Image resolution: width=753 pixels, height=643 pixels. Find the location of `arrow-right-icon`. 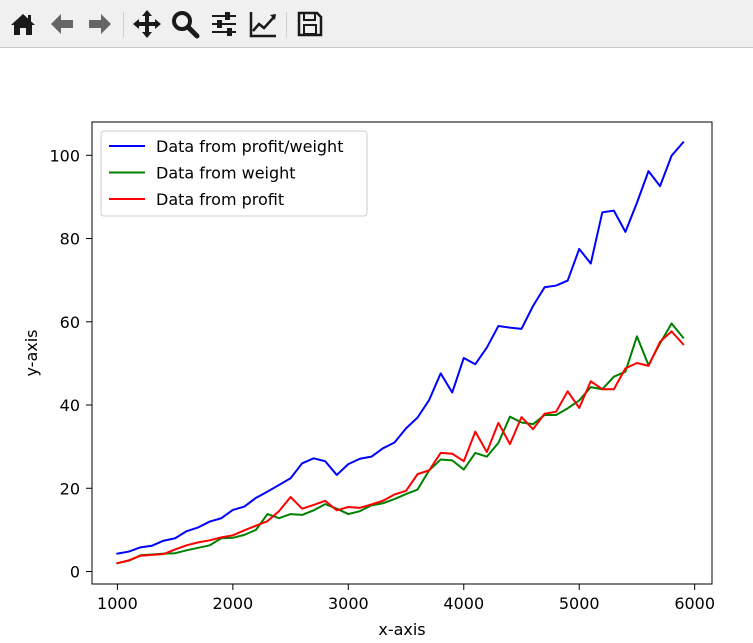

arrow-right-icon is located at coordinates (100, 24).